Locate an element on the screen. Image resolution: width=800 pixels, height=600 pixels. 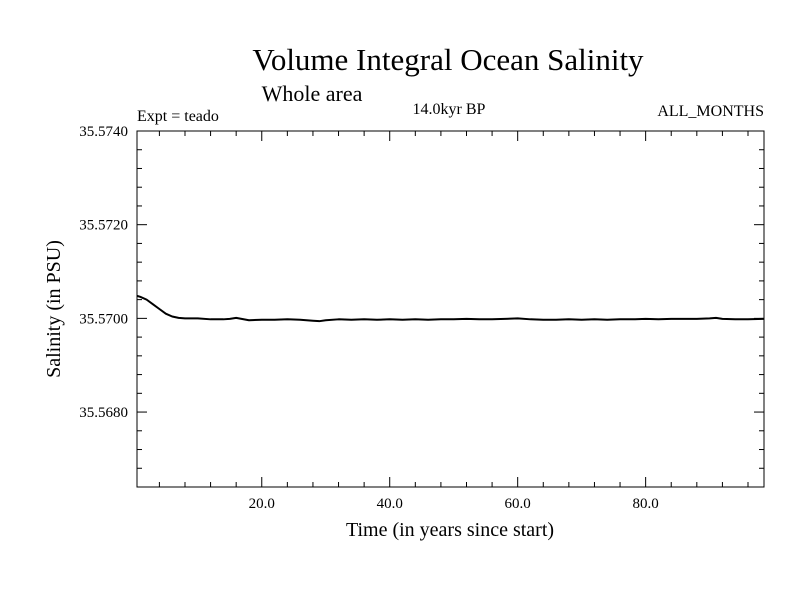
y-axis-label: Salinity (in PSU) is located at coordinates (54, 309).